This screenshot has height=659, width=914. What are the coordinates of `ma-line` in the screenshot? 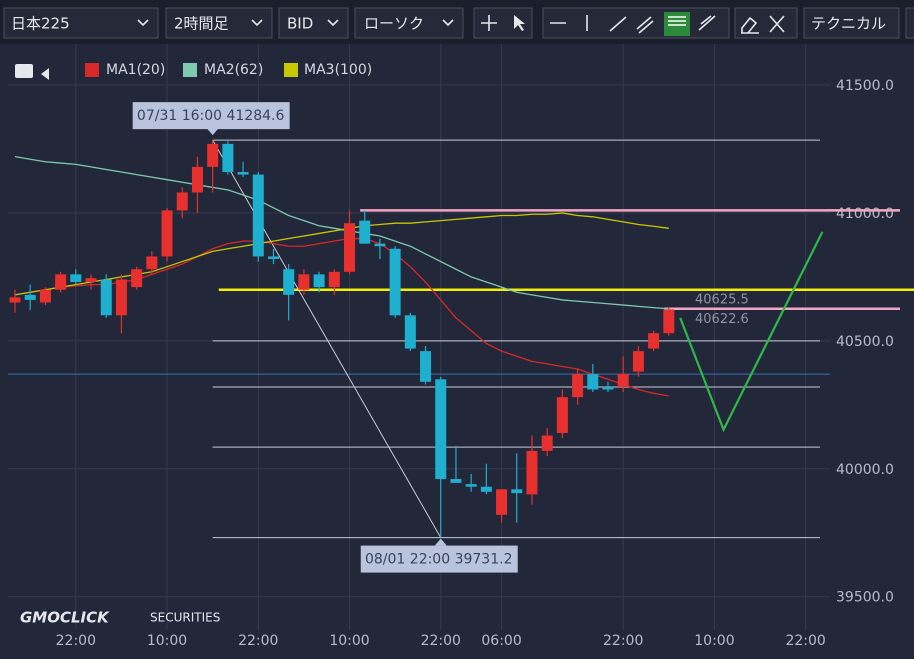 It's located at (341, 254).